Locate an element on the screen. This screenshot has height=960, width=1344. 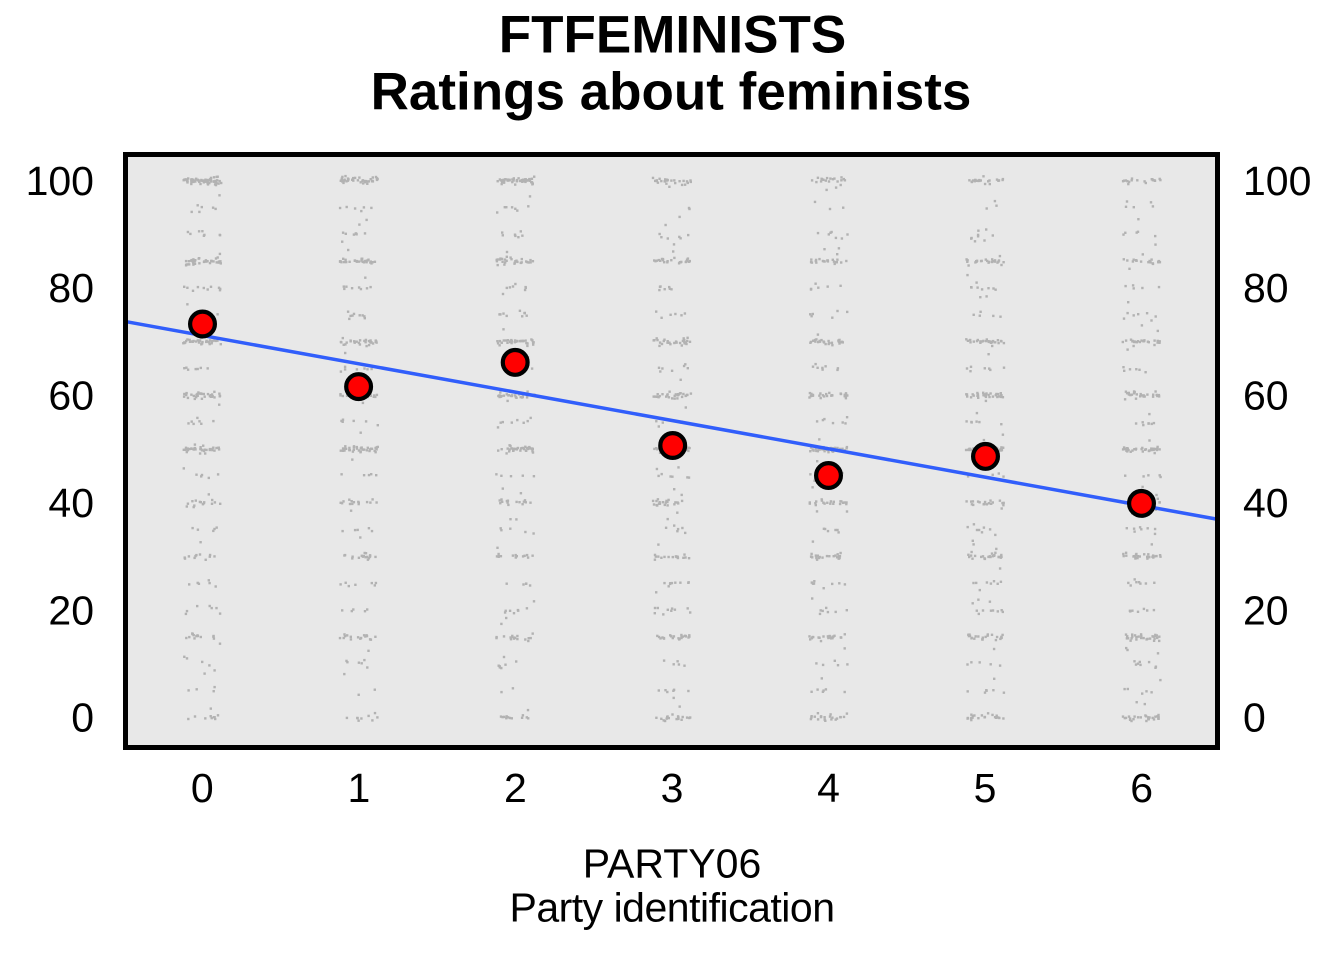
svg-text: 6 is located at coordinates (1141, 788).